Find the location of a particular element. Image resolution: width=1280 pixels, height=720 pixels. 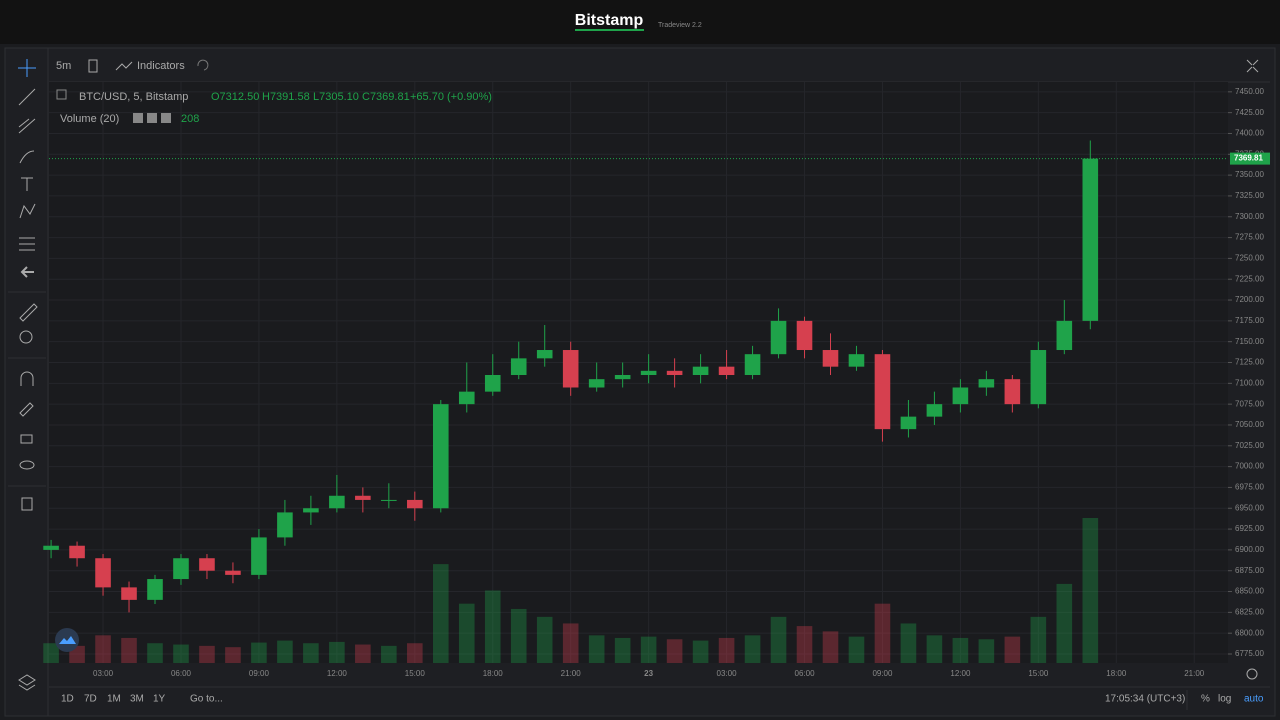

candle-icon is located at coordinates (93, 66).